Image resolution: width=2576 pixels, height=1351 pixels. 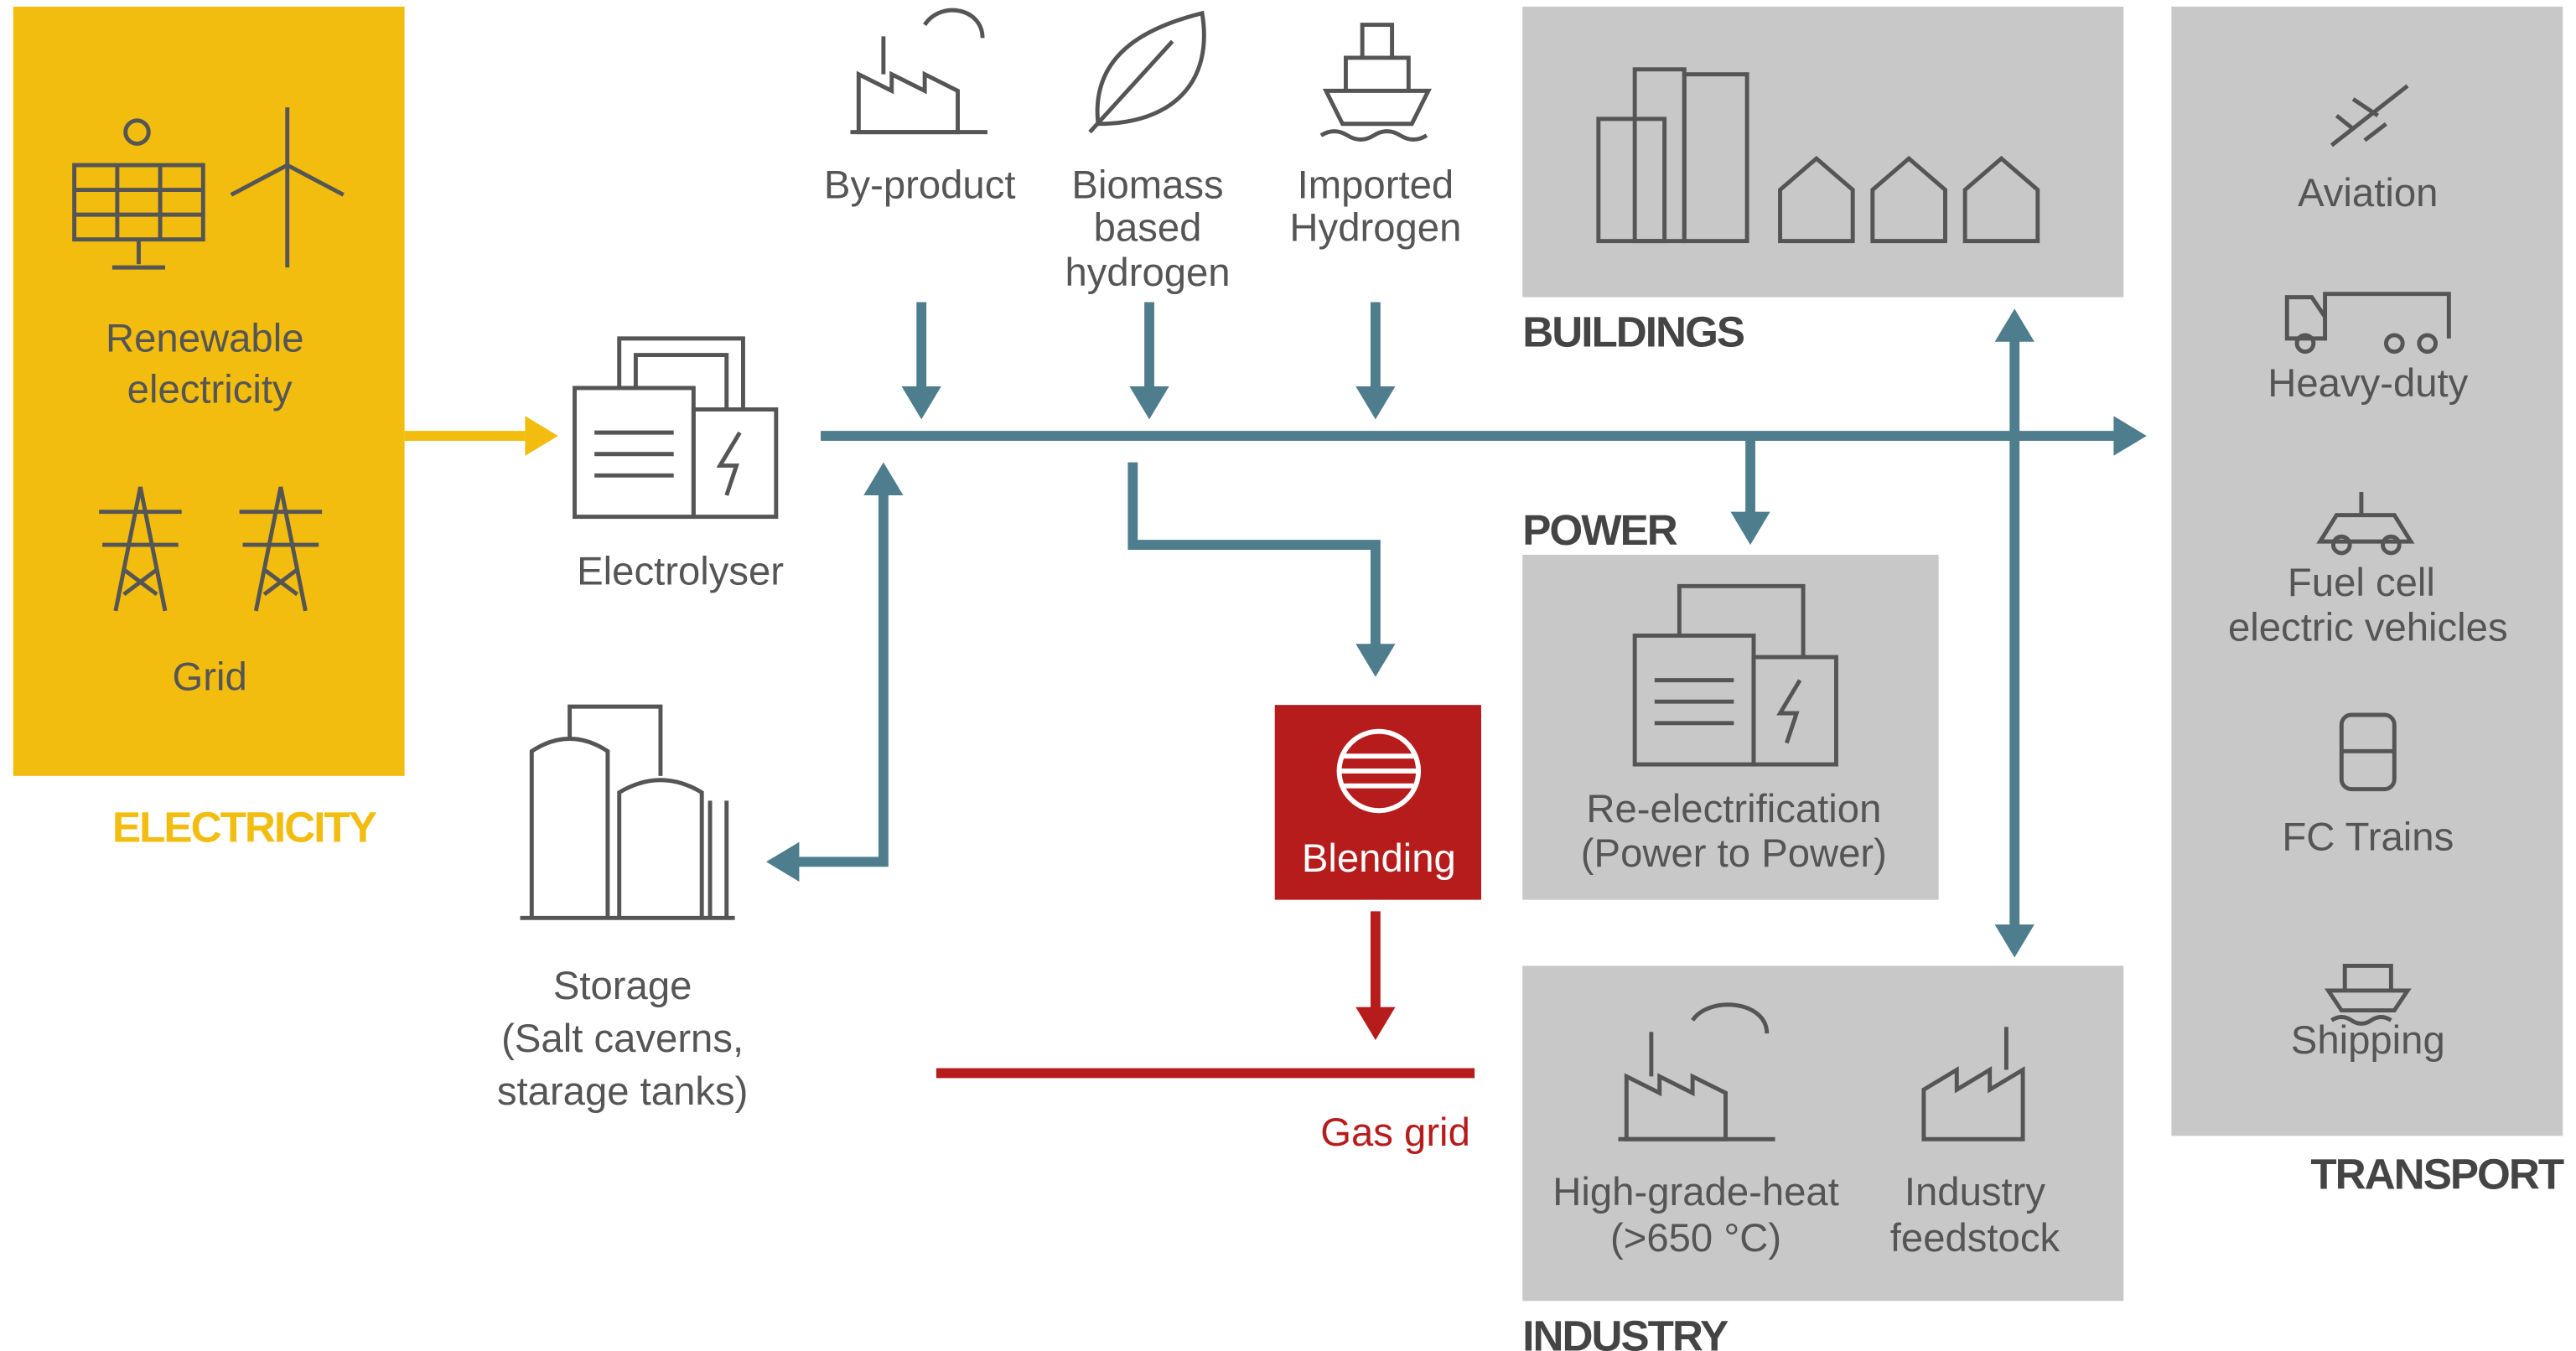 I want to click on power-label: POWER, so click(x=1599, y=530).